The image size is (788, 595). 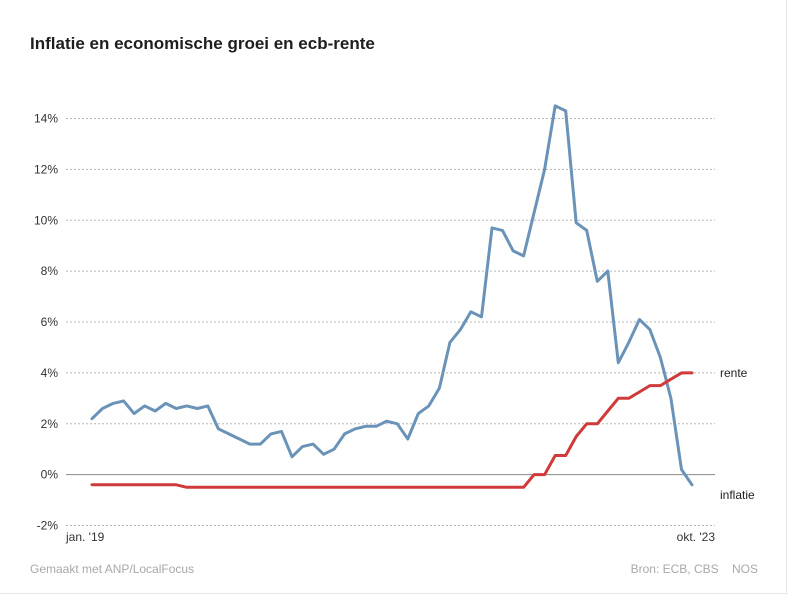 What do you see at coordinates (50, 475) in the screenshot?
I see `y-tick-label: 0%` at bounding box center [50, 475].